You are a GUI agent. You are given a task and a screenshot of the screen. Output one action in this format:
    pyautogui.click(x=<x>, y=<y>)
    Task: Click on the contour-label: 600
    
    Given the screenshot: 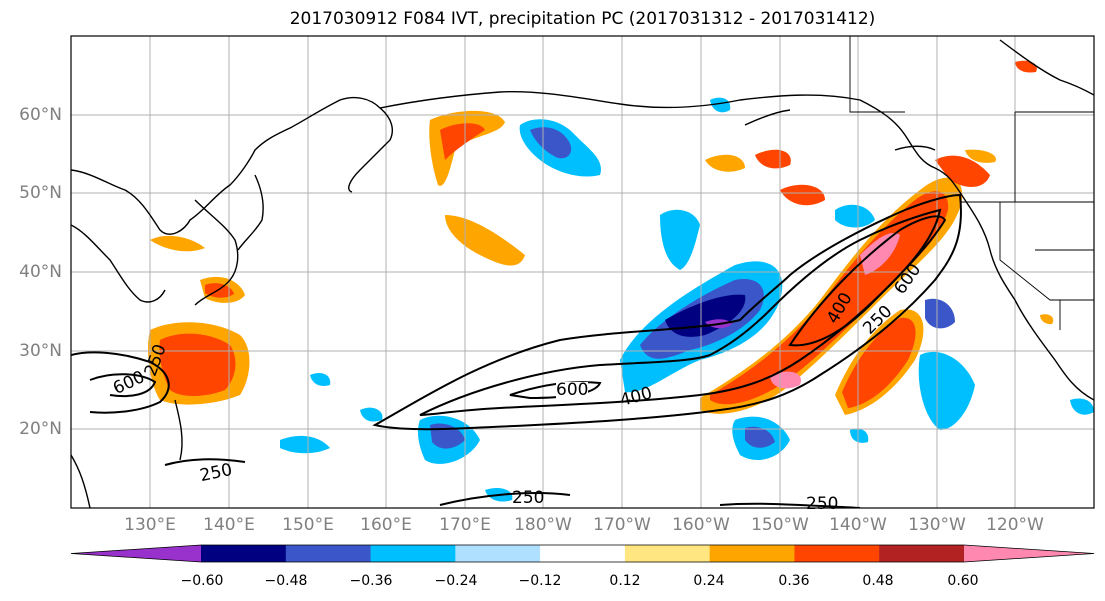 What is the action you would take?
    pyautogui.click(x=572, y=390)
    